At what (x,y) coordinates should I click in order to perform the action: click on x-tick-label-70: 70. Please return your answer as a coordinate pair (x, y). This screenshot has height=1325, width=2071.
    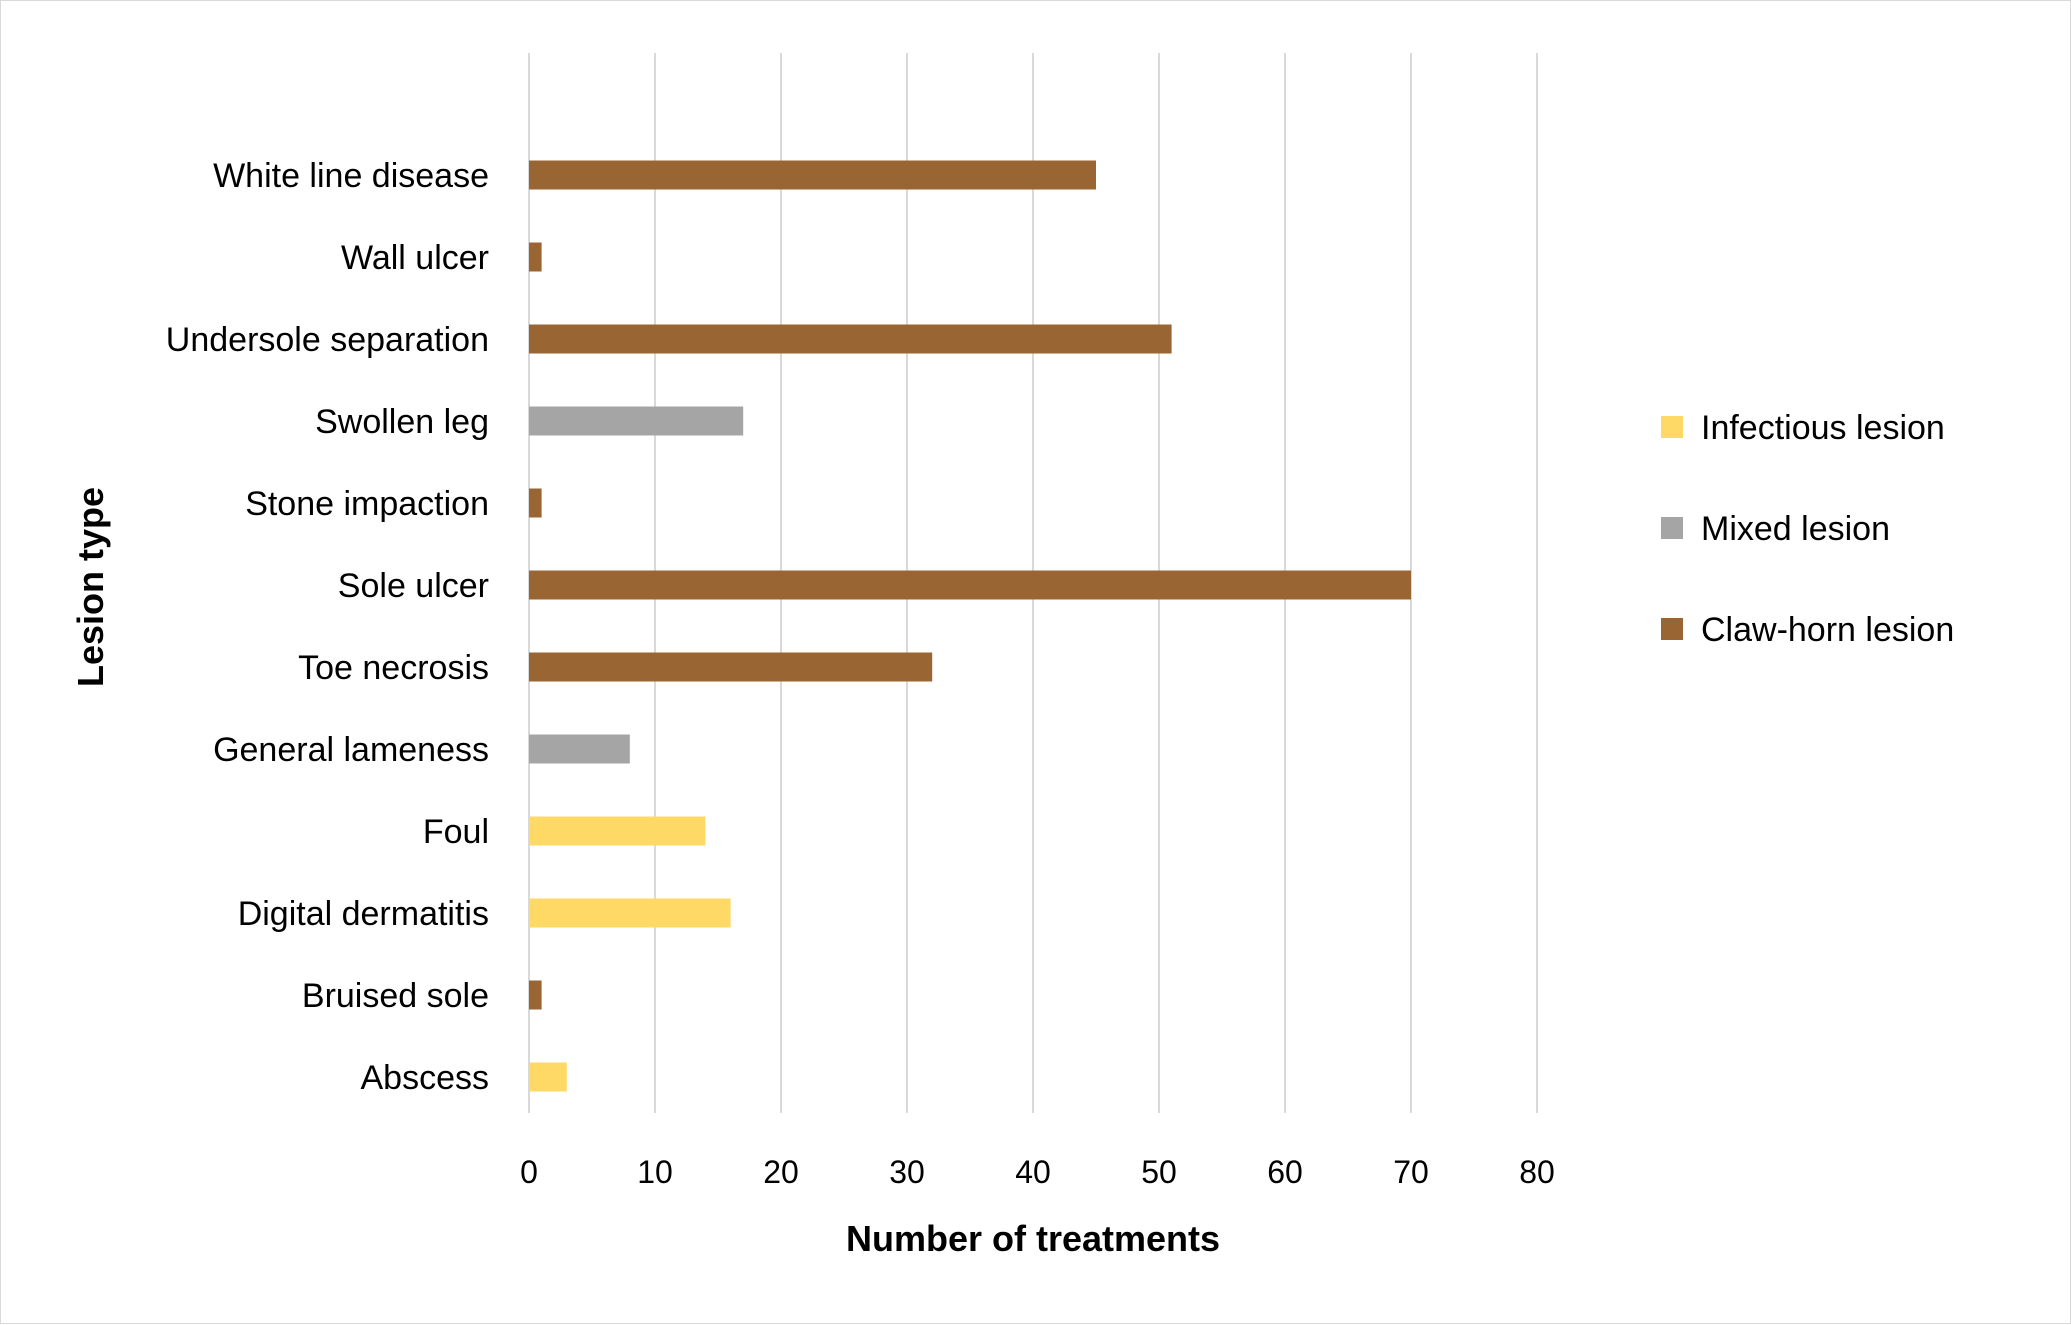
    Looking at the image, I should click on (1411, 1172).